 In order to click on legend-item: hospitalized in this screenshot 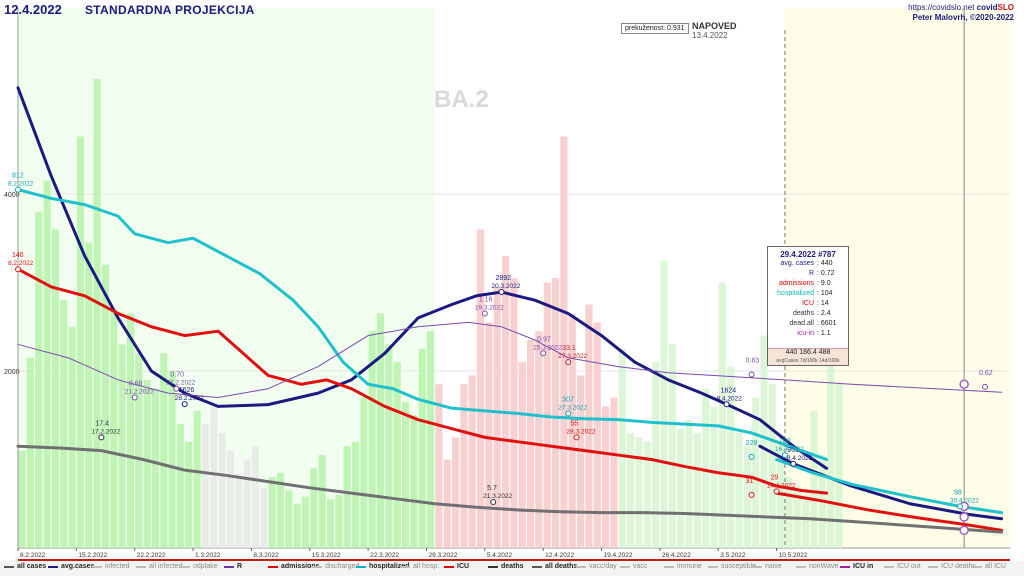, I will do `click(382, 566)`.